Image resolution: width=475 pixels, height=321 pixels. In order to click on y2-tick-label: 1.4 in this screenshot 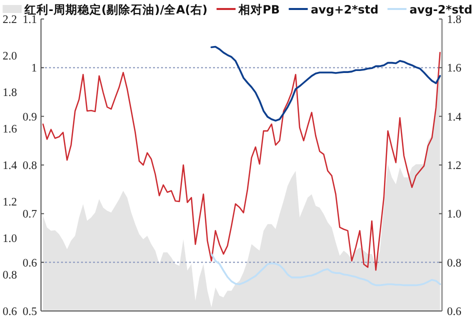, I will do `click(454, 117)`.